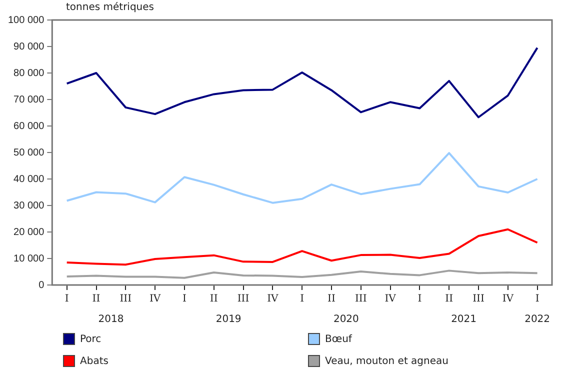  Describe the element at coordinates (29, 206) in the screenshot. I see `y-tick-label: 30 000` at that location.